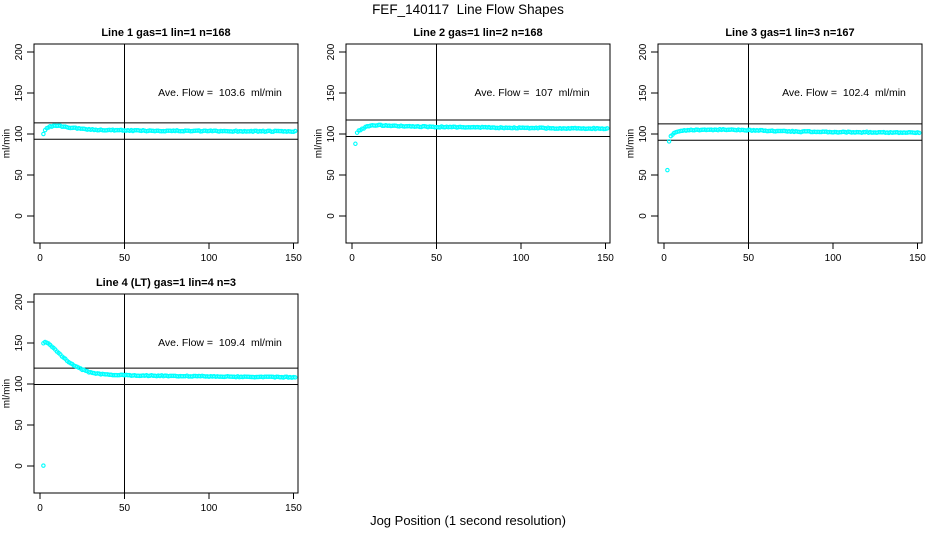 The height and width of the screenshot is (540, 936). What do you see at coordinates (220, 343) in the screenshot?
I see `ave-flow-annotation: Ave. Flow = 109.4 ml/min` at bounding box center [220, 343].